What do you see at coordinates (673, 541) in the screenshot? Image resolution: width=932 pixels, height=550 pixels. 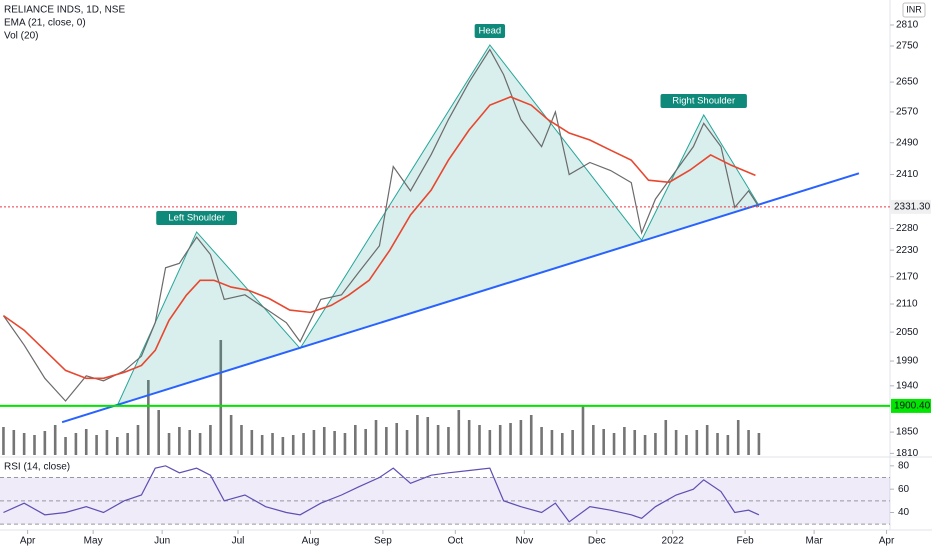 I see `x-tick-label: 2022` at bounding box center [673, 541].